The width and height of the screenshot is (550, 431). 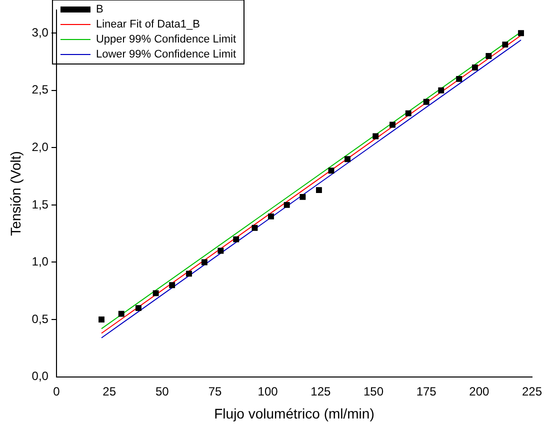 I want to click on x-tick-label: 50, so click(x=162, y=391).